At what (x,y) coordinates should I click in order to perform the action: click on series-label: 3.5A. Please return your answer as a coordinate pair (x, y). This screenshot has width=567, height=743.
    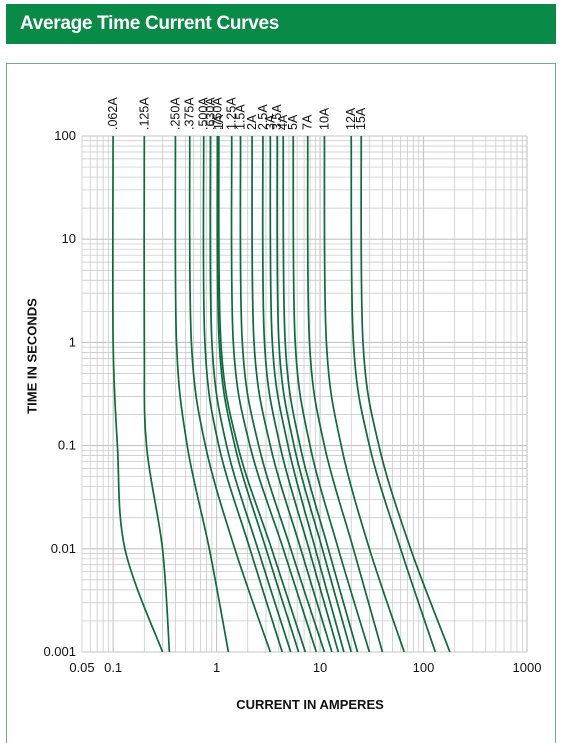
    Looking at the image, I should click on (277, 117).